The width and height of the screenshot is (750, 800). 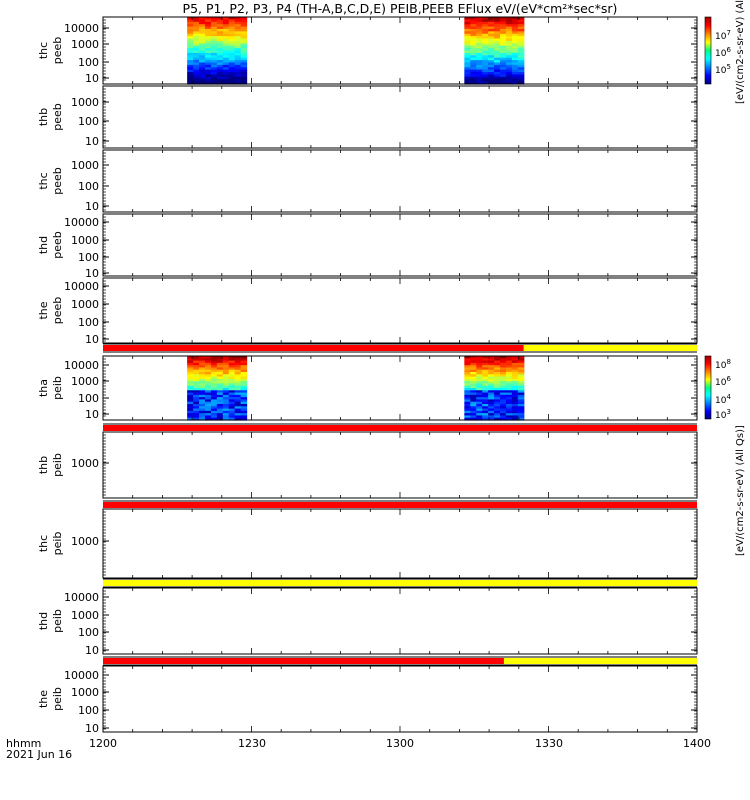 What do you see at coordinates (367, 246) in the screenshot?
I see `panel-thd-peeb: 10000 1000 100 10 thd peeb` at bounding box center [367, 246].